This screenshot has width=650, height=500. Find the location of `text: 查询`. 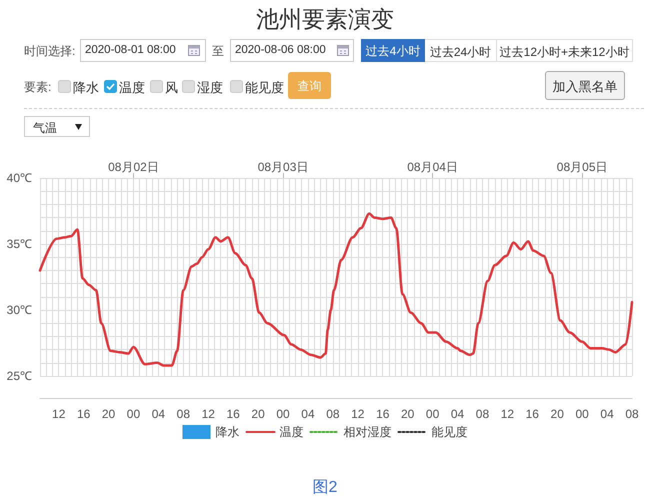

text: 查询 is located at coordinates (309, 85).